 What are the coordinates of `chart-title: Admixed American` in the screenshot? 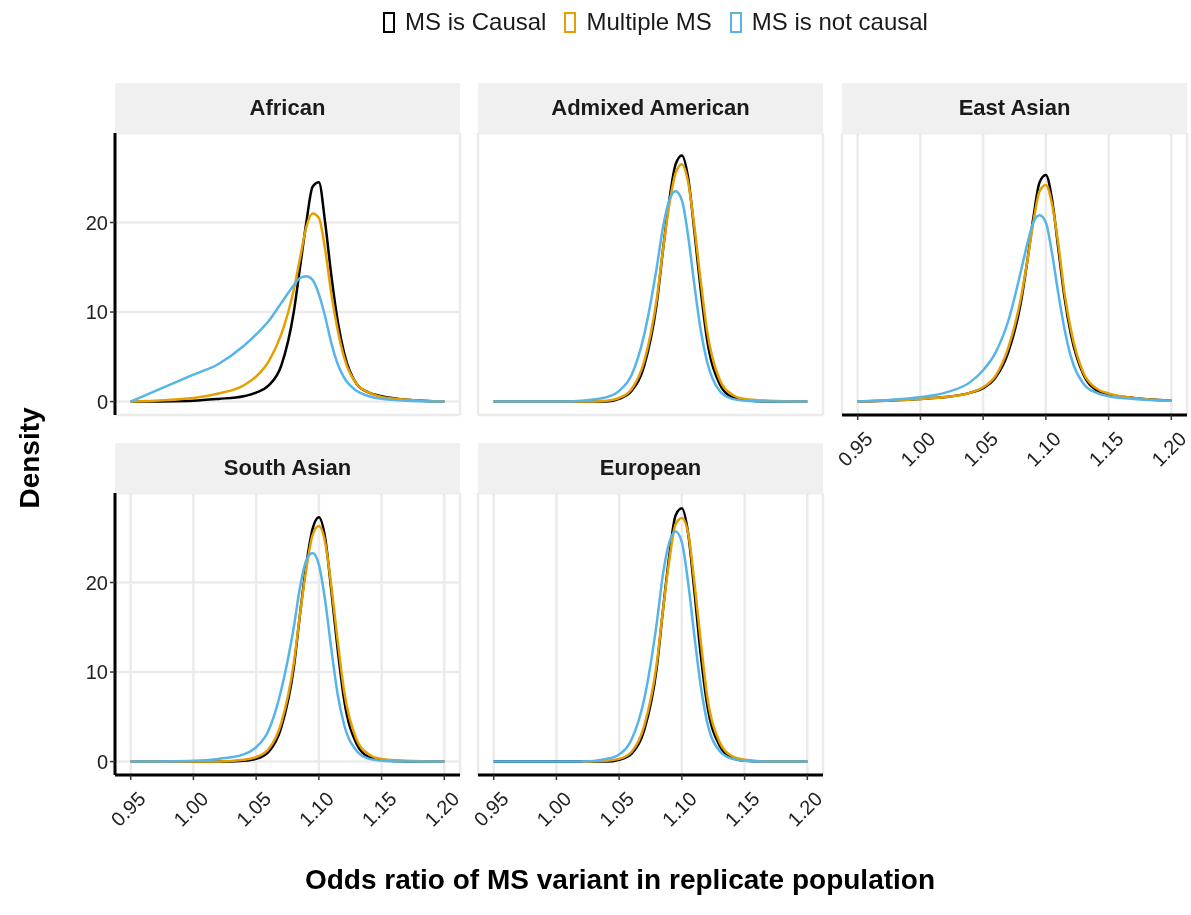 It's located at (650, 108).